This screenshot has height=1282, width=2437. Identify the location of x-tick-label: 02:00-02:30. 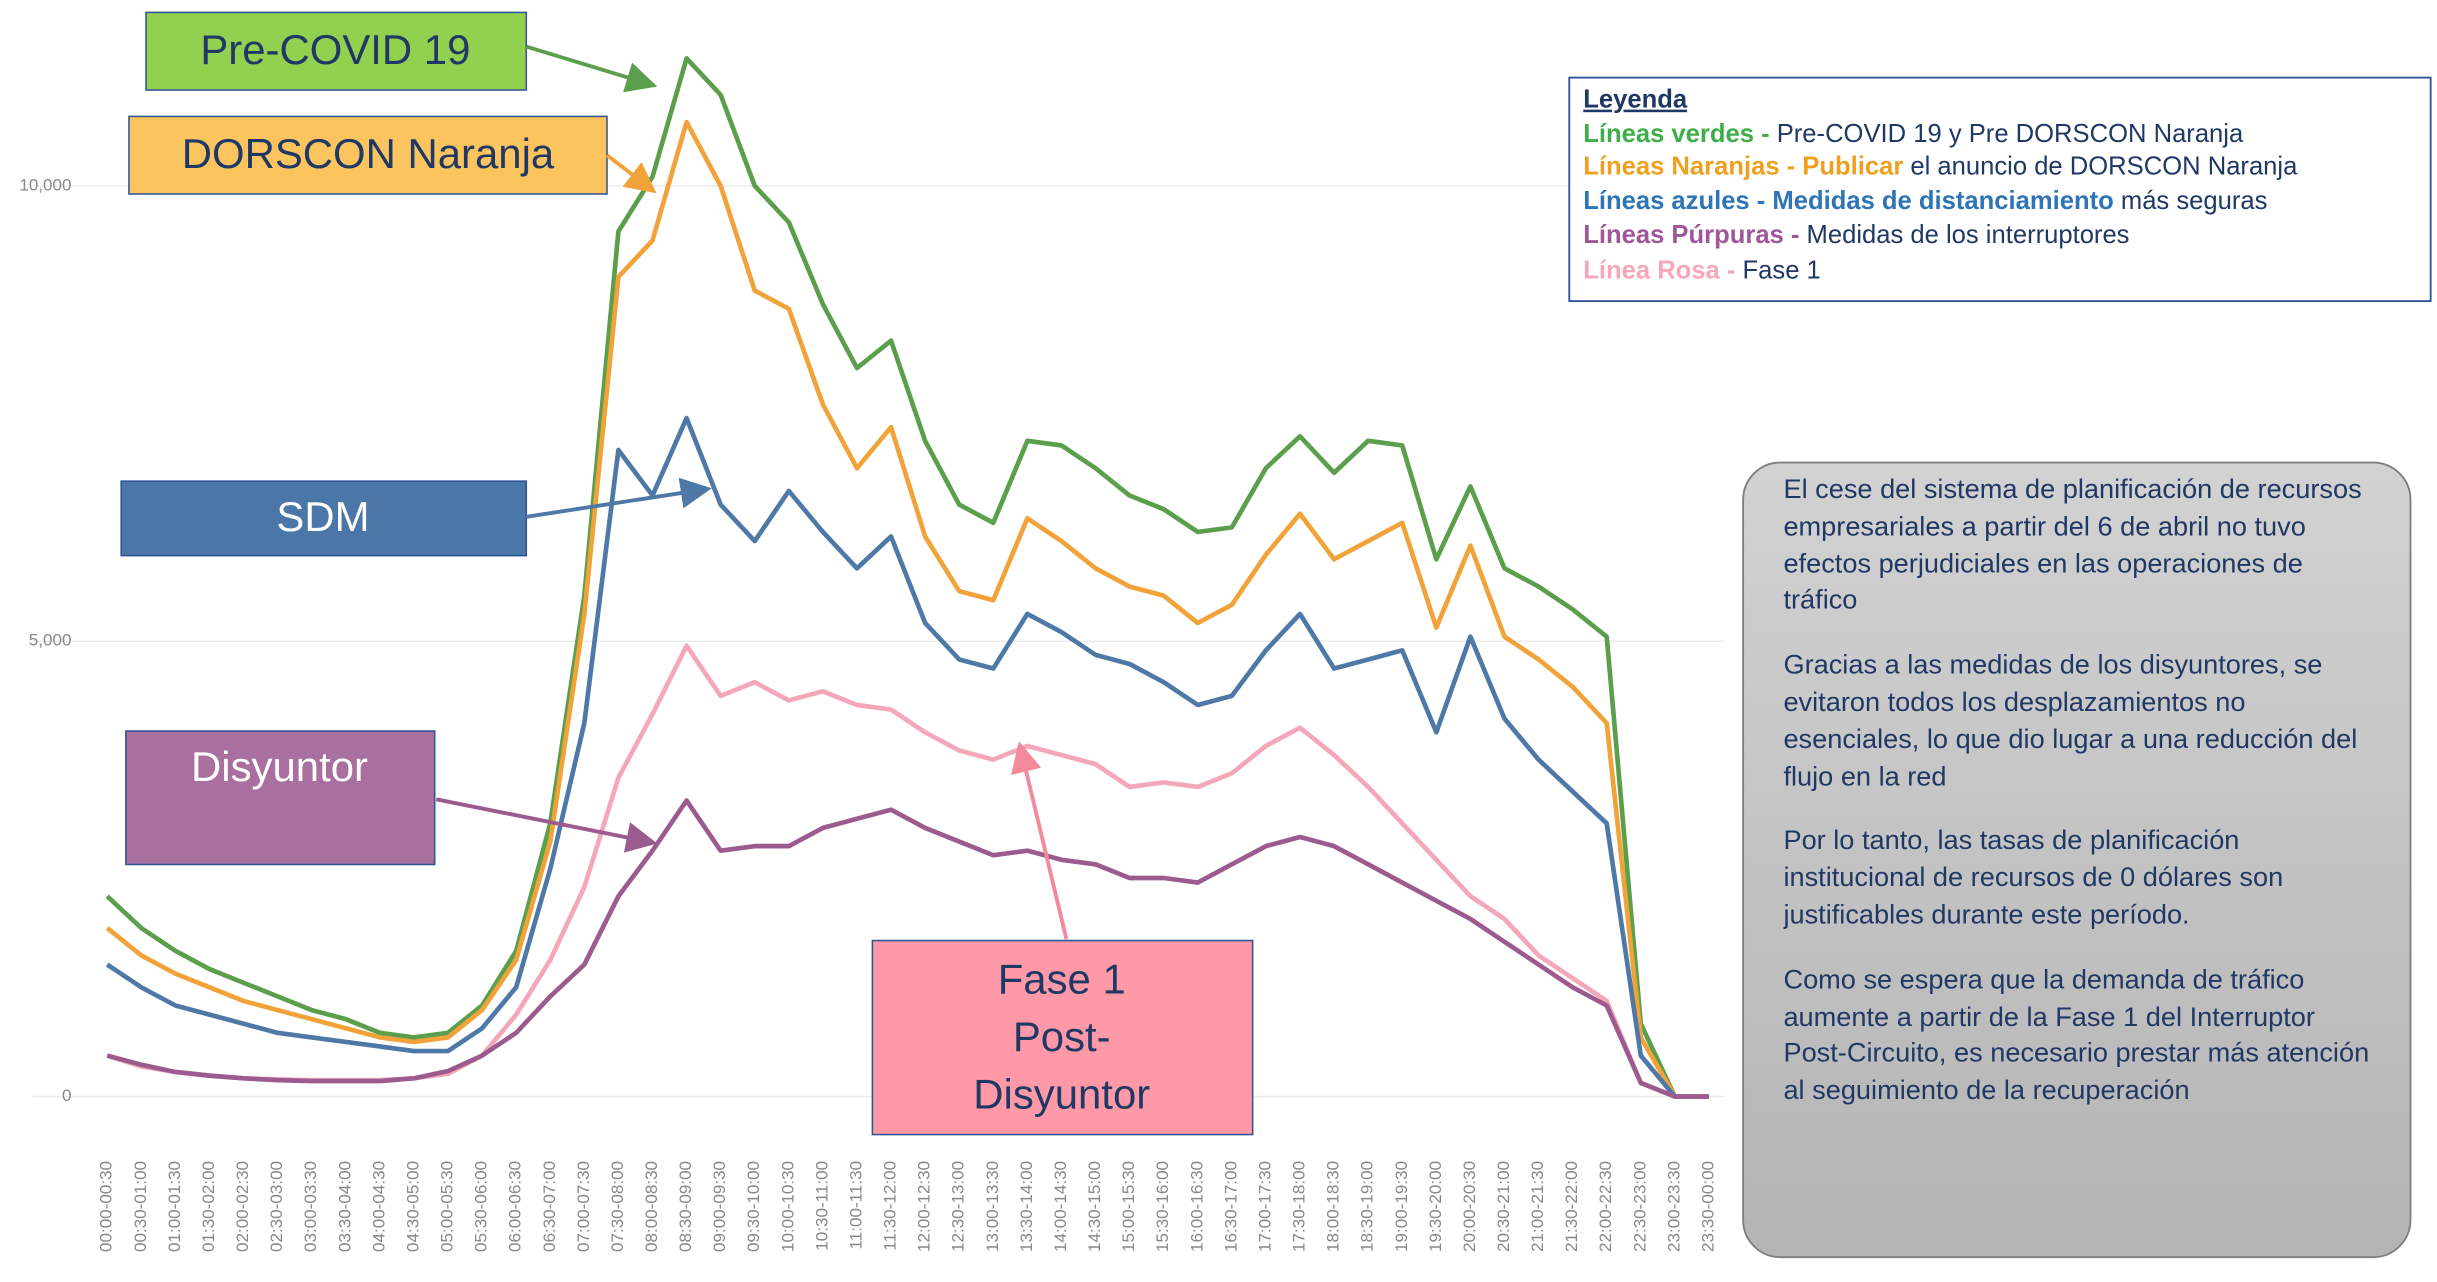
(242, 1206).